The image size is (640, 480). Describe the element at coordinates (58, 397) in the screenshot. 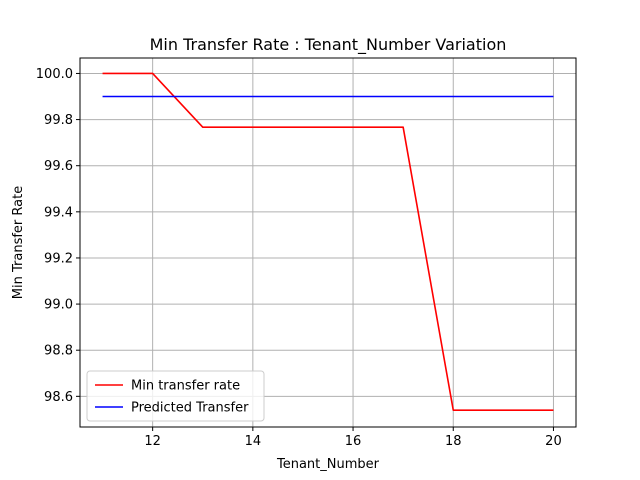

I see `y-tick-label: 98.6` at that location.